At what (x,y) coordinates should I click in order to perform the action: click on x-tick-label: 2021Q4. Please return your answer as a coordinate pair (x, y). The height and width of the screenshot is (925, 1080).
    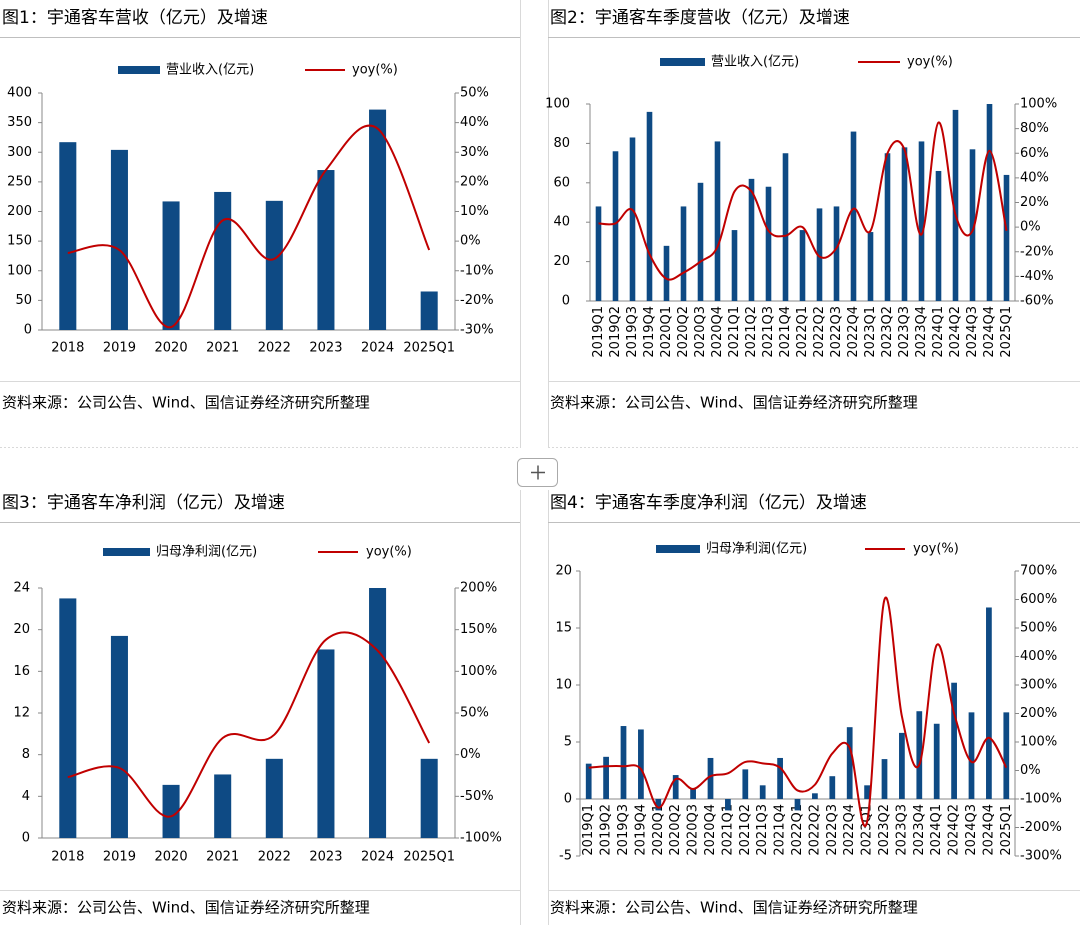
    Looking at the image, I should click on (780, 830).